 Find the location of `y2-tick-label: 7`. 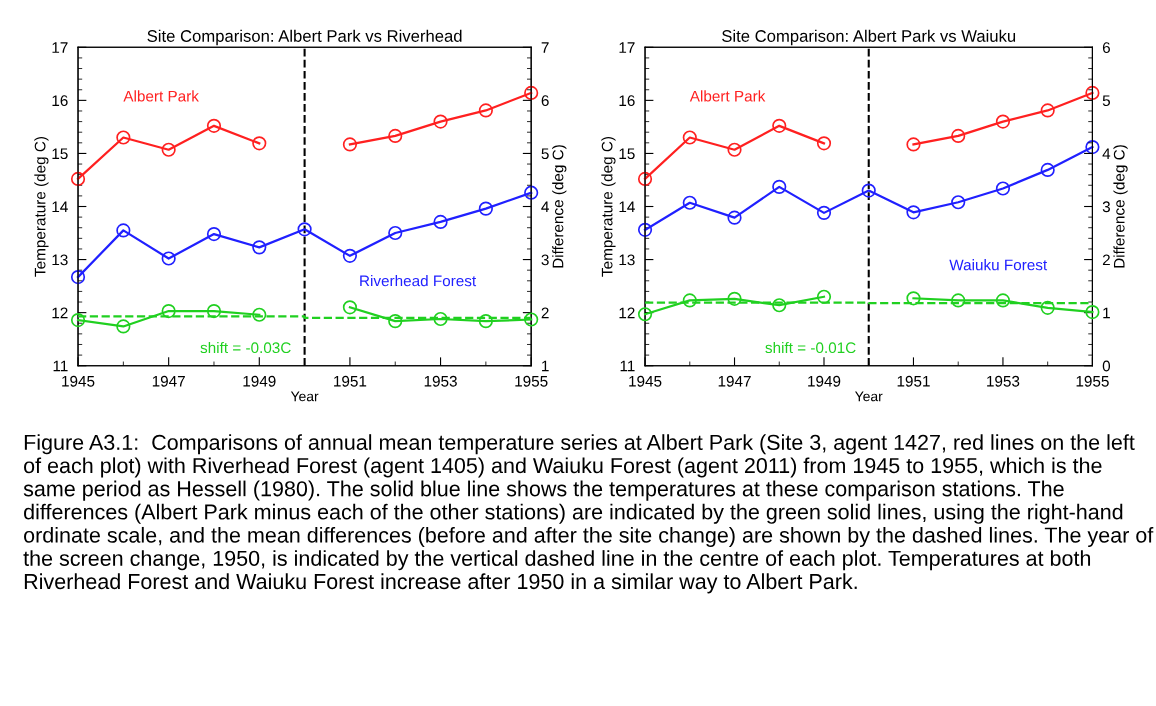

y2-tick-label: 7 is located at coordinates (545, 47).